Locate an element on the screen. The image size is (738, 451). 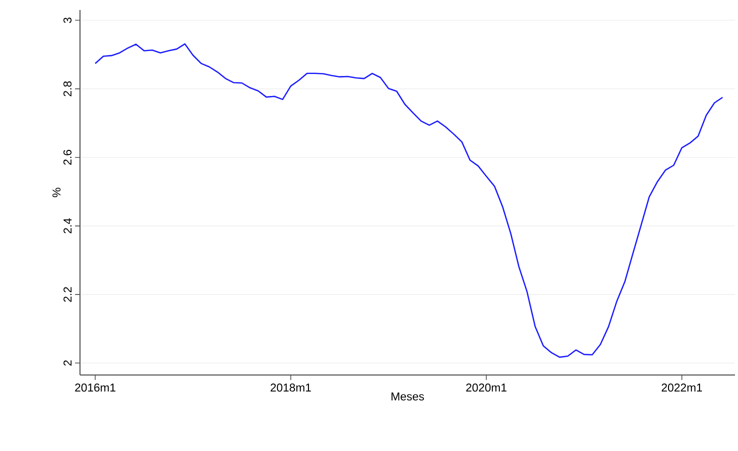
y-tick-label: 2 is located at coordinates (68, 363).